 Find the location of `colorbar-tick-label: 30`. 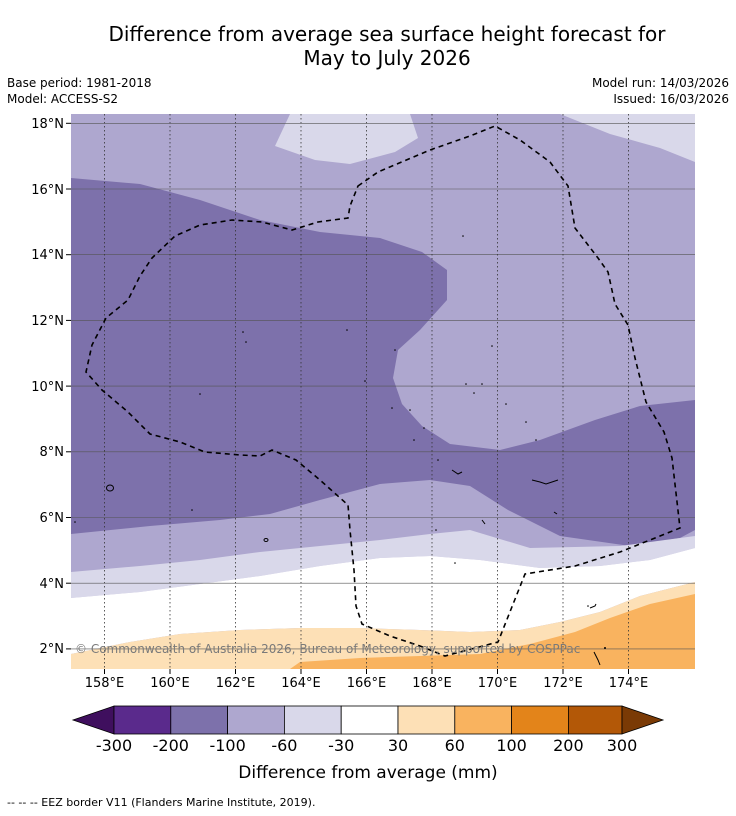

colorbar-tick-label: 30 is located at coordinates (398, 745).